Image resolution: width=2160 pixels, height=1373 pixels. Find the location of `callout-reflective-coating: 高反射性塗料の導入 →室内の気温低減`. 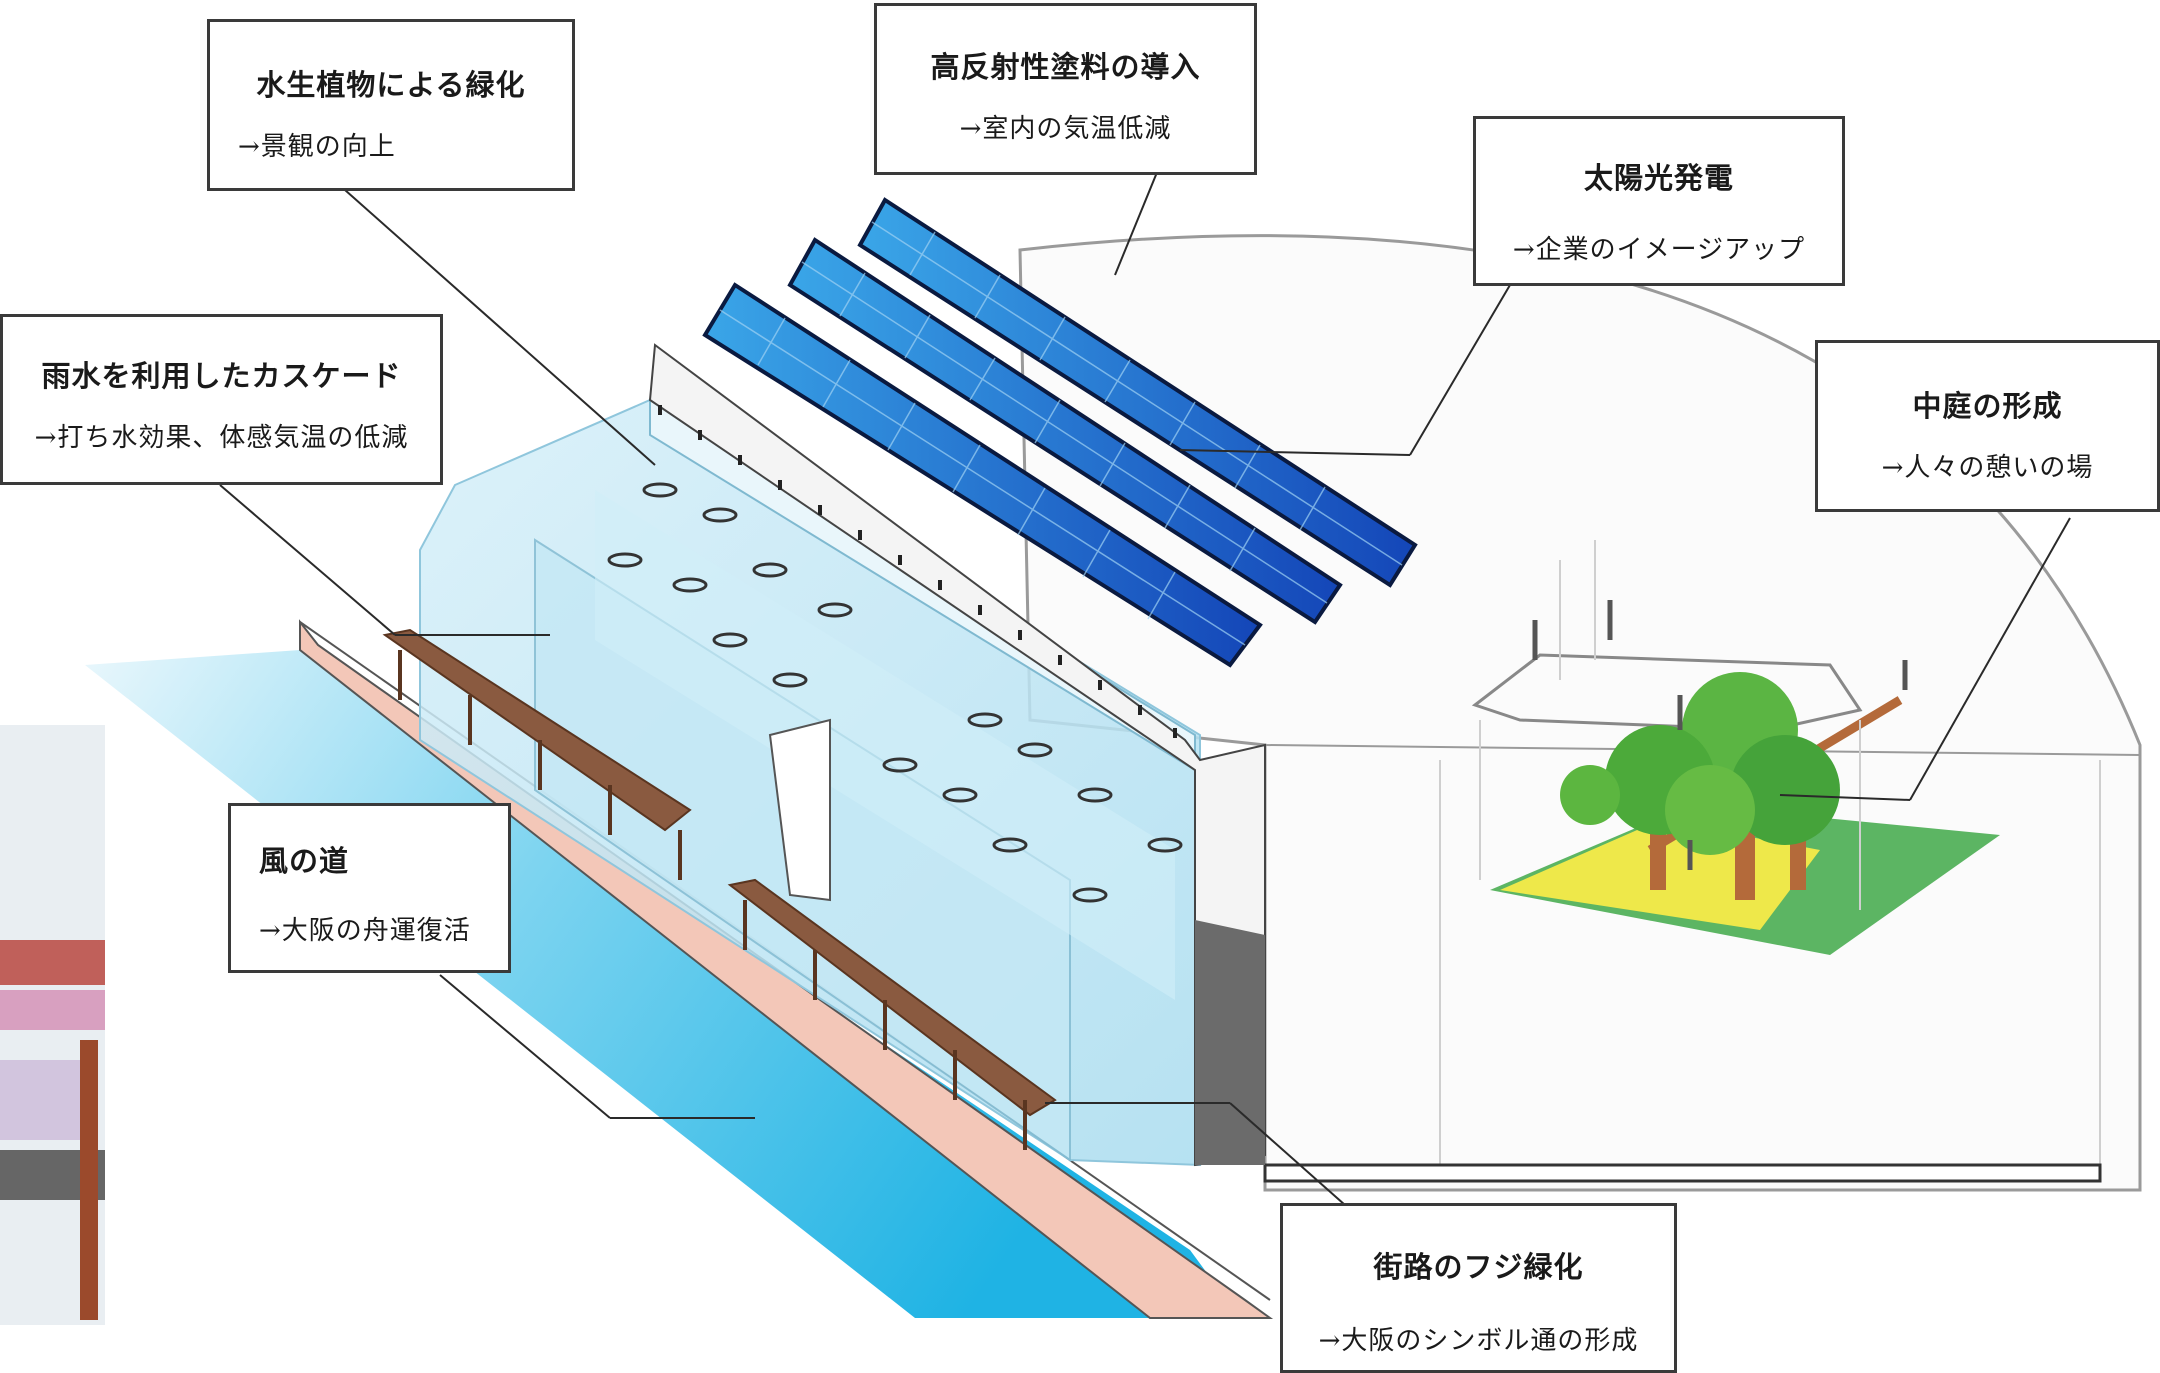

callout-reflective-coating: 高反射性塗料の導入 →室内の気温低減 is located at coordinates (1065, 89).